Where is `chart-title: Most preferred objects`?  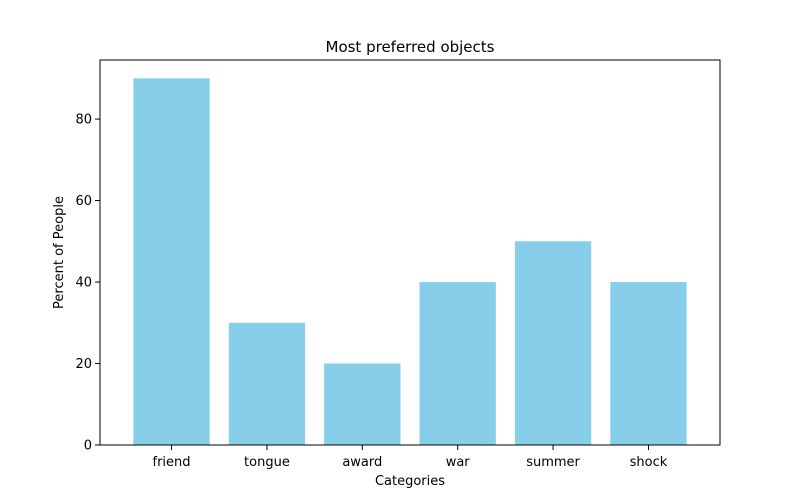 chart-title: Most preferred objects is located at coordinates (410, 47).